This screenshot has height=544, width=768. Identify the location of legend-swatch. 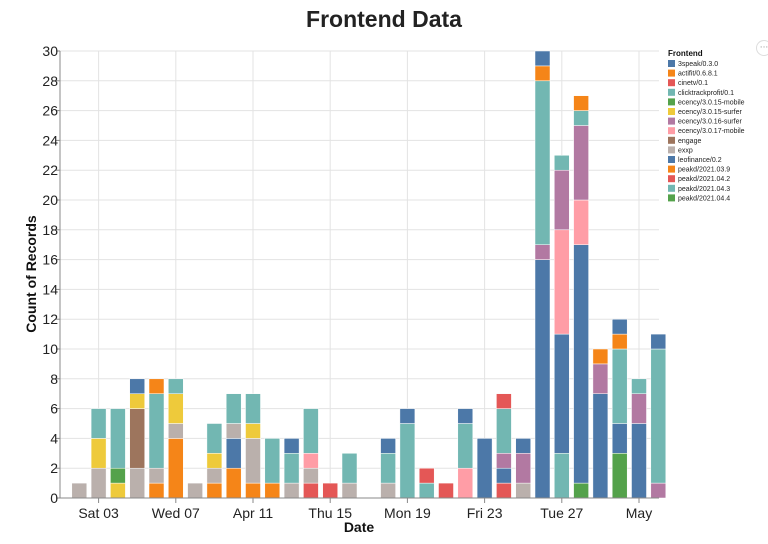
(671, 140).